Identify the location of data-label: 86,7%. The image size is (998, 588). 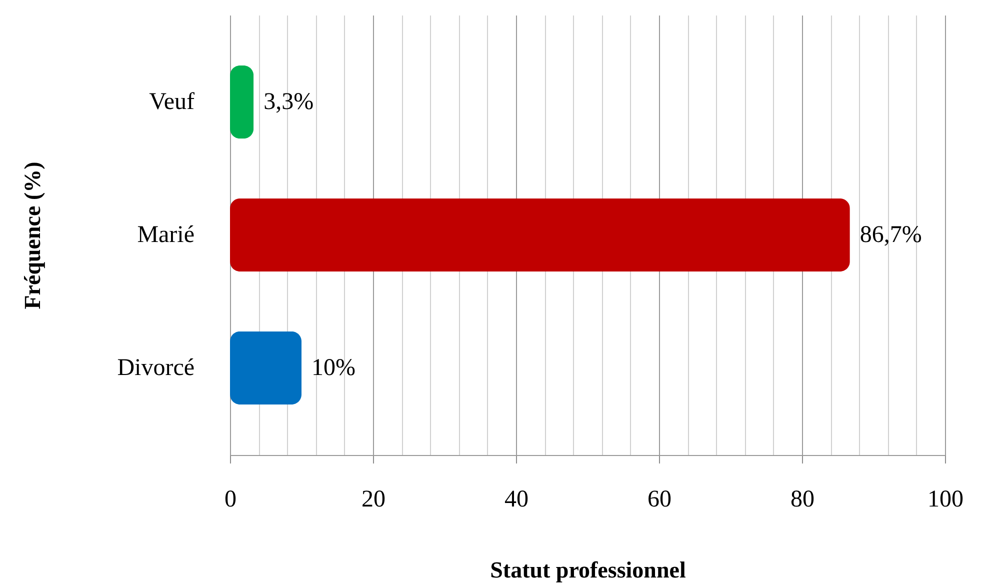
(891, 235).